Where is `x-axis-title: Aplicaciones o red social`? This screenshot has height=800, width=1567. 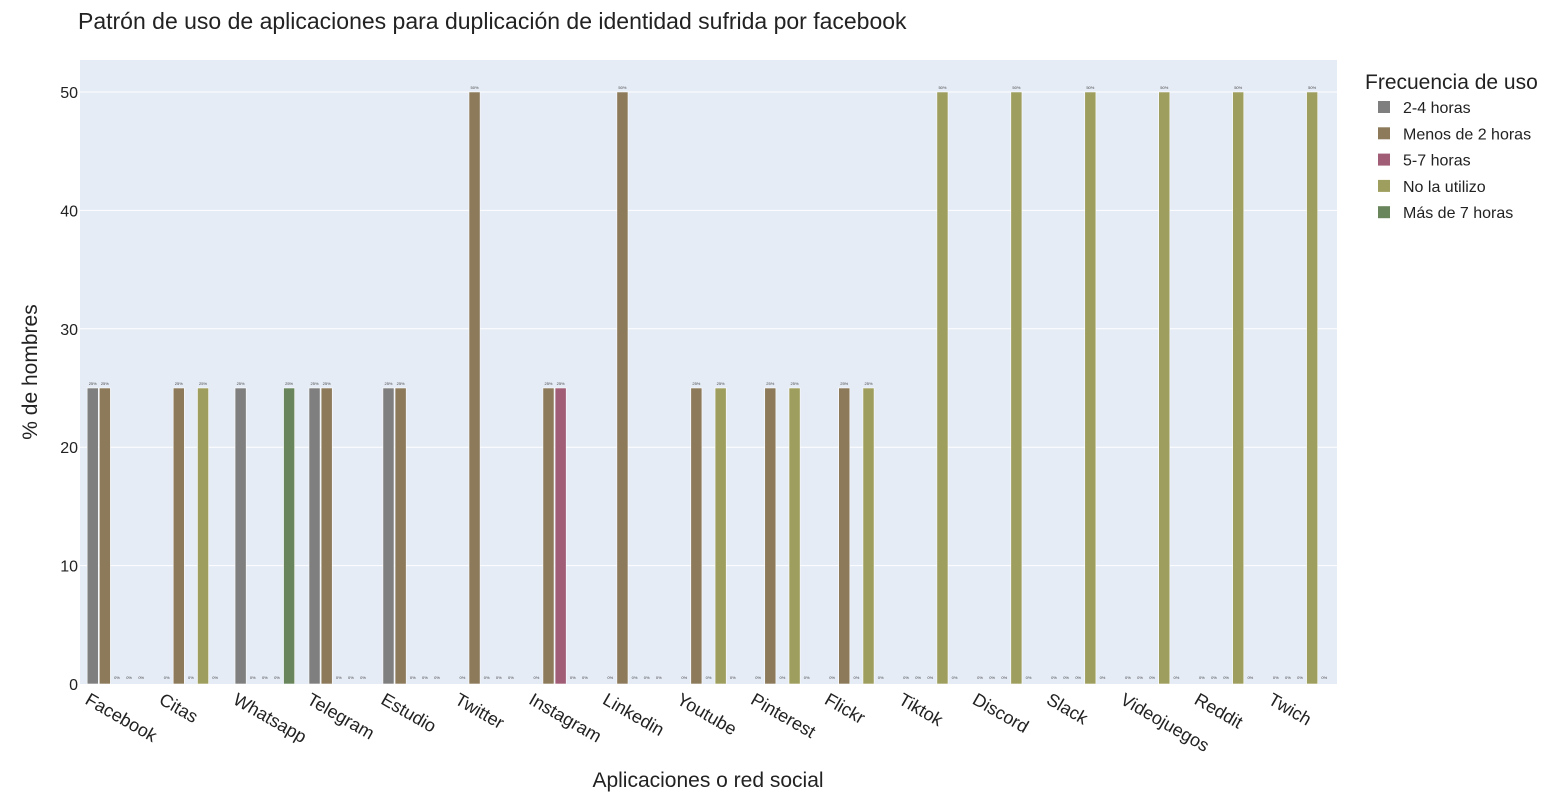
x-axis-title: Aplicaciones o red social is located at coordinates (707, 780).